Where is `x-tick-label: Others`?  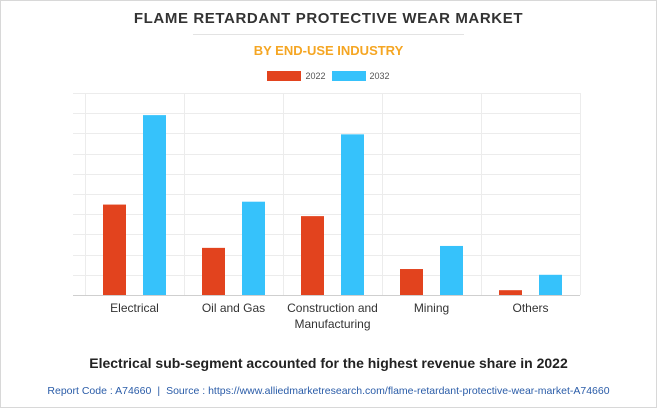
x-tick-label: Others is located at coordinates (530, 308).